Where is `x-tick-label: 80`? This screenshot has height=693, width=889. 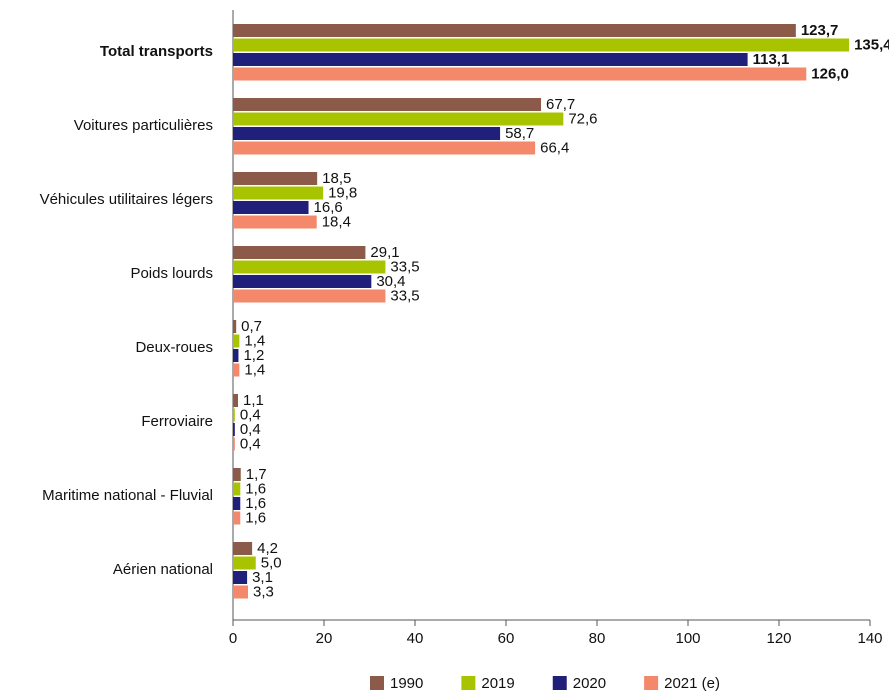 x-tick-label: 80 is located at coordinates (597, 638).